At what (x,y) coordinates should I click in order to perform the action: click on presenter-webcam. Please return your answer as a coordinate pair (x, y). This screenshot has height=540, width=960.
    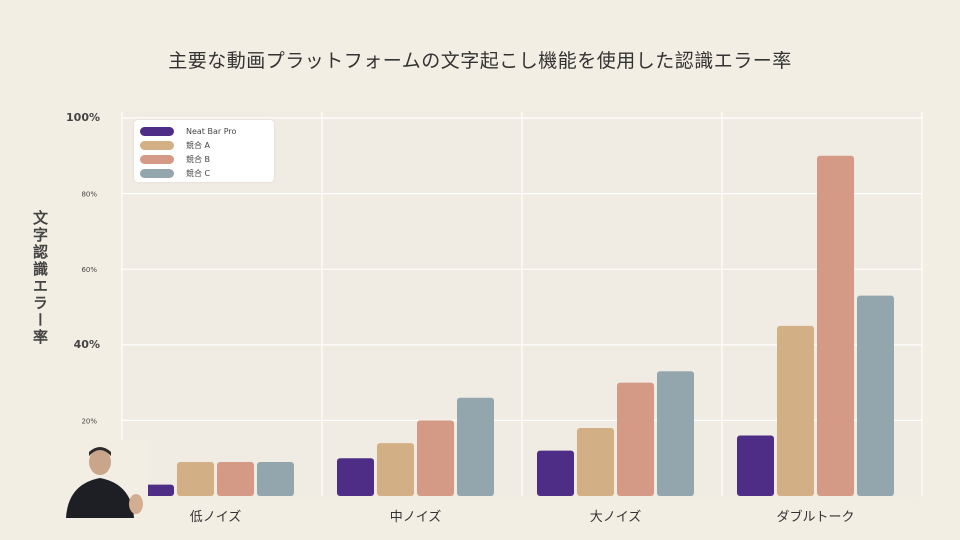
    Looking at the image, I should click on (104, 479).